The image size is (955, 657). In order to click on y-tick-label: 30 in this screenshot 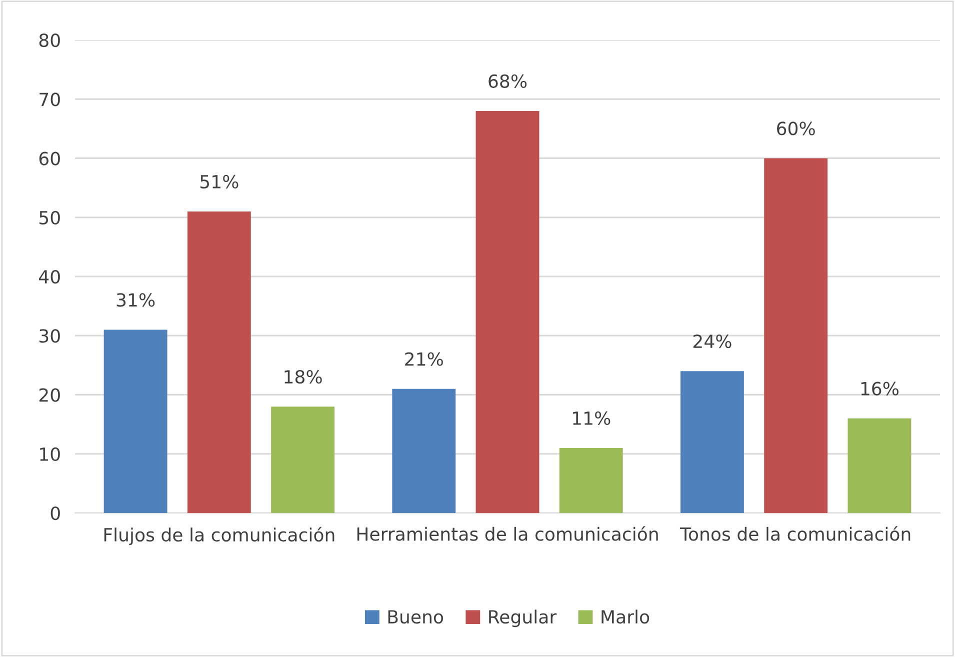, I will do `click(50, 336)`.